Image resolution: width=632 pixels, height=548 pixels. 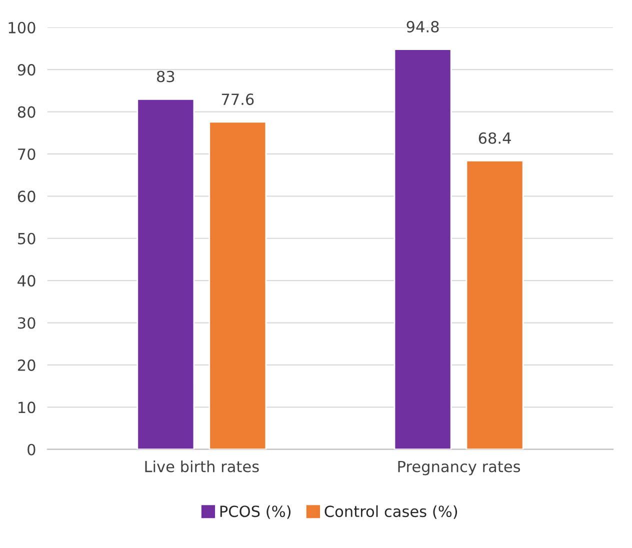 I want to click on data-label: 77.6, so click(x=238, y=100).